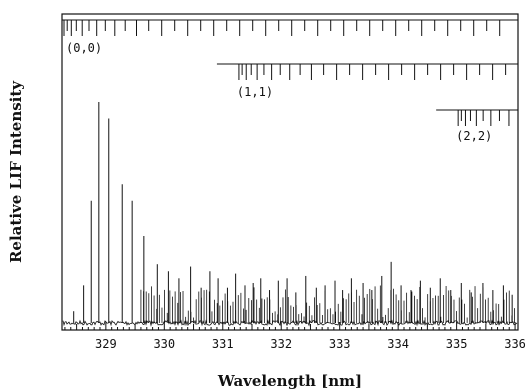 Image resolution: width=530 pixels, height=392 pixels. Describe the element at coordinates (282, 28) in the screenshot. I see `band-marker-00-ticks` at that location.